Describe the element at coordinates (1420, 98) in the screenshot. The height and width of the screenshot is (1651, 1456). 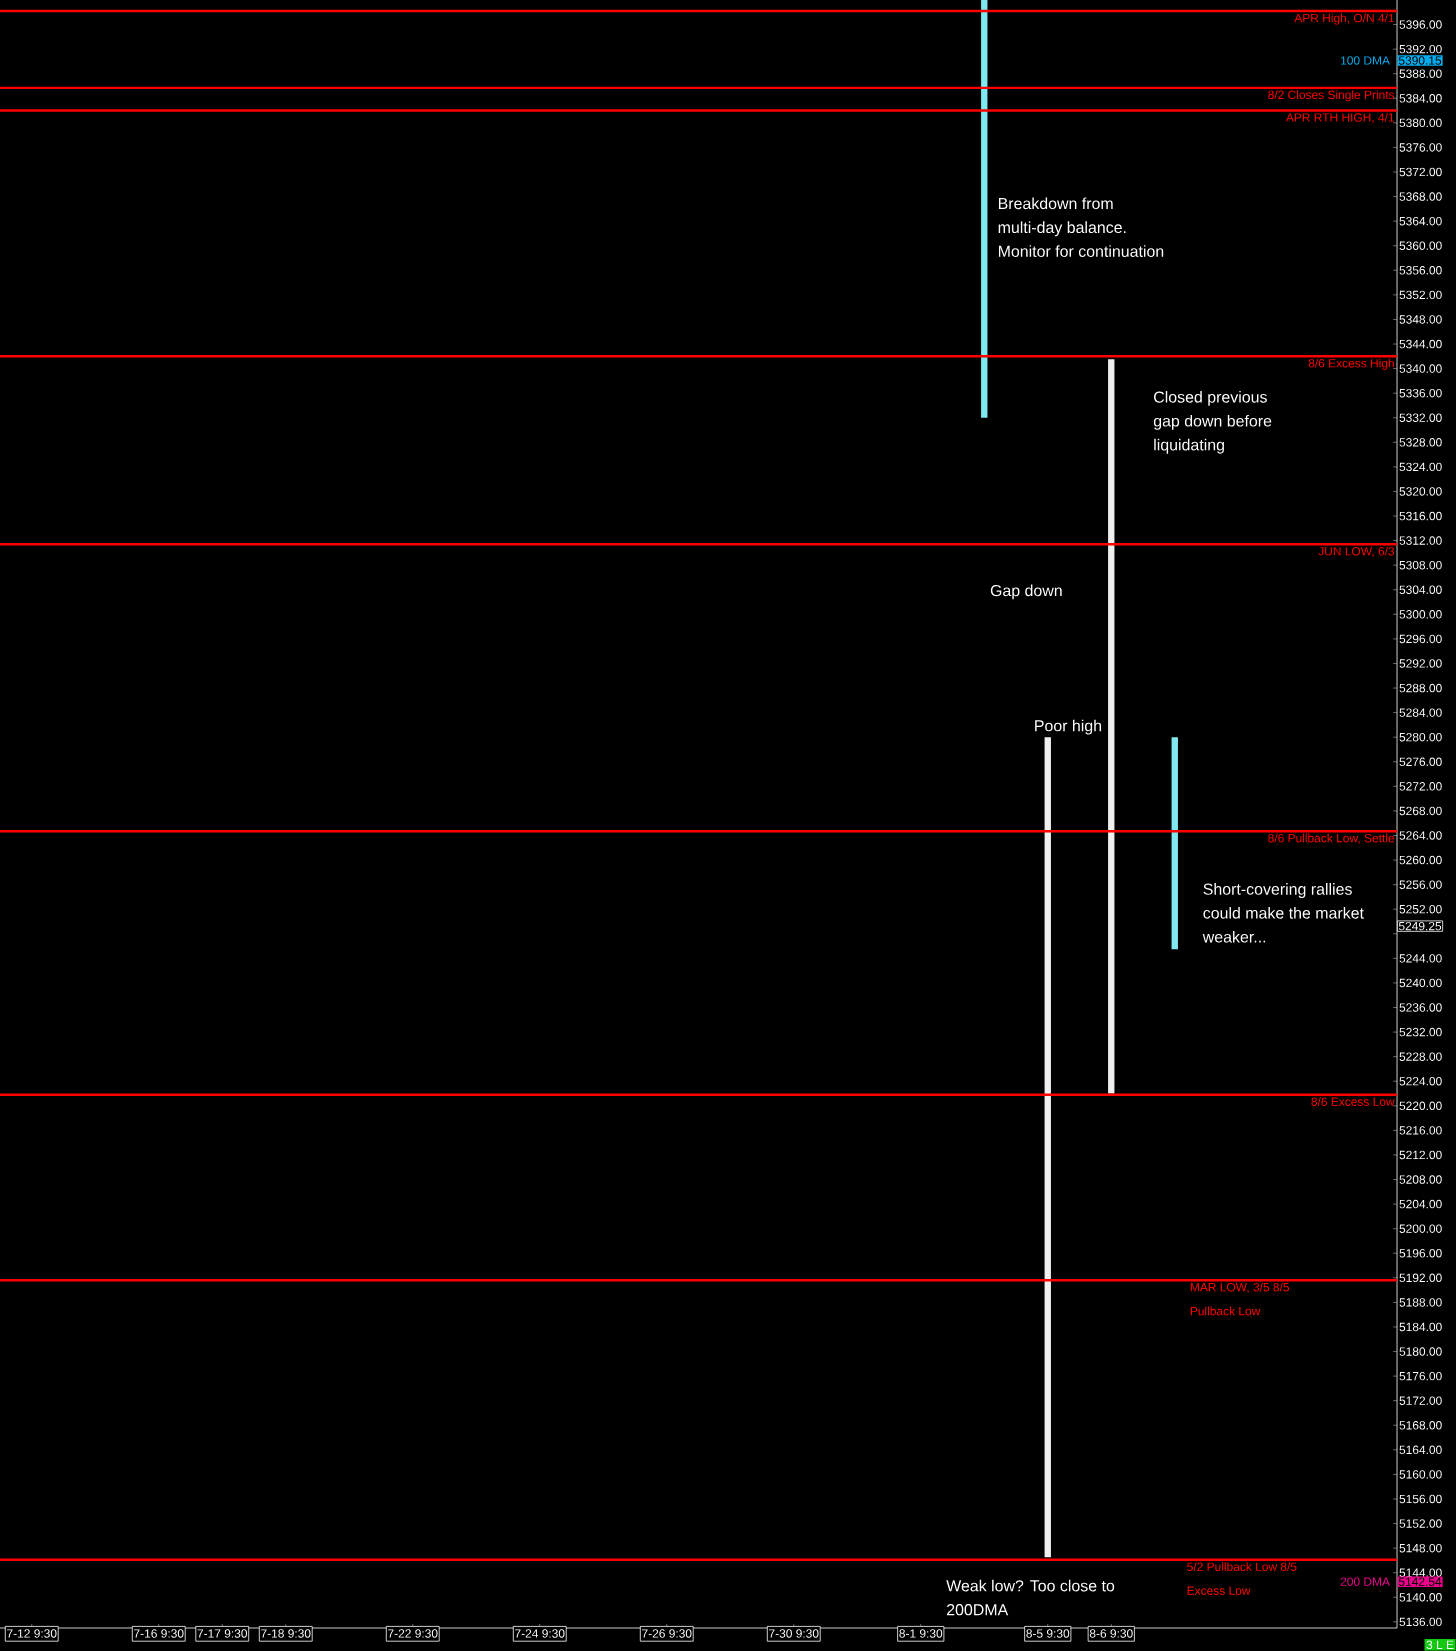
I see `y-tick-label: 5384.00` at that location.